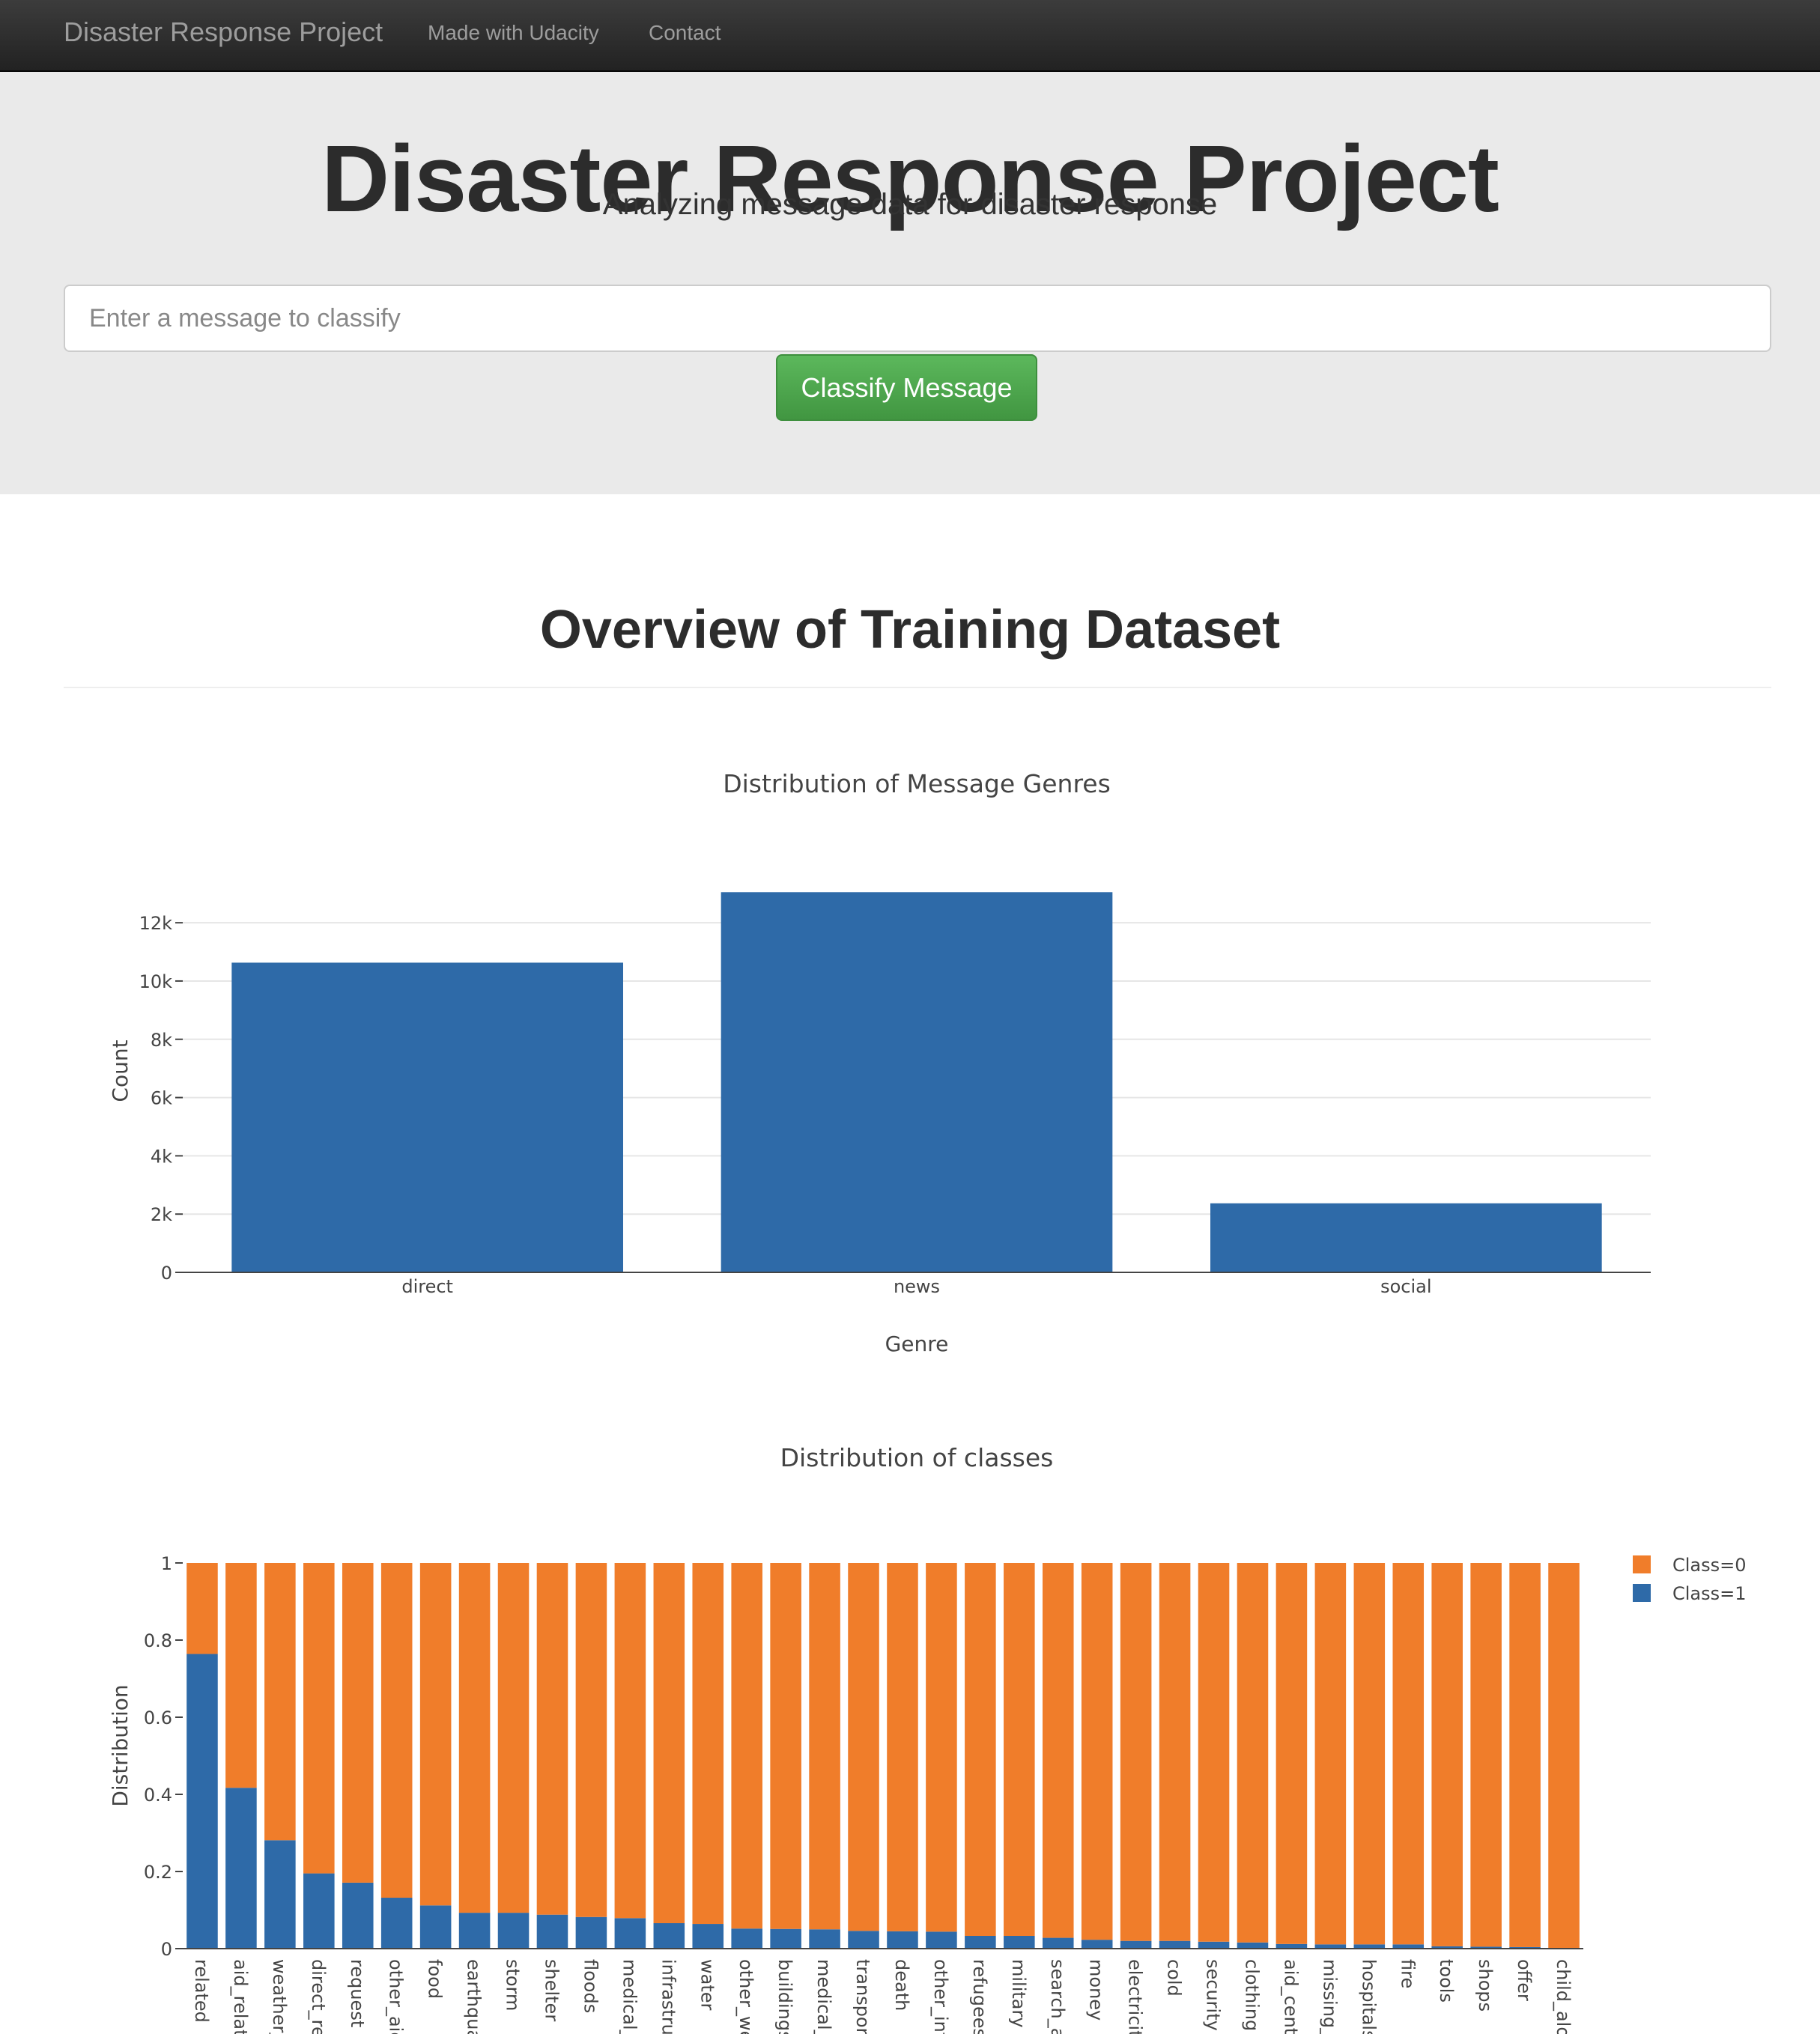 The height and width of the screenshot is (2034, 1820). I want to click on class1-bar-money, so click(1097, 1945).